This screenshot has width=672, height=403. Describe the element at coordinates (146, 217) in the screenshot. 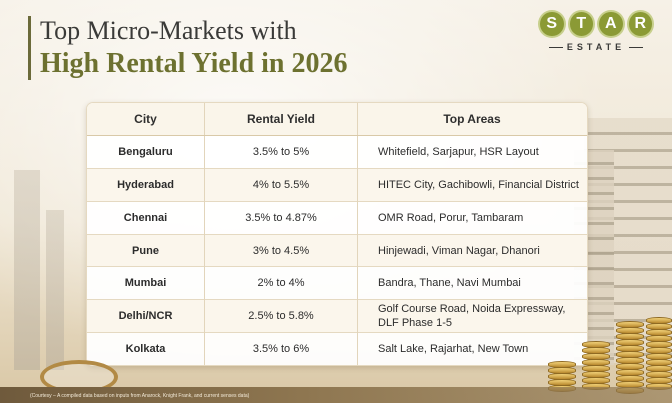

I see `cell-city: Chennai` at that location.